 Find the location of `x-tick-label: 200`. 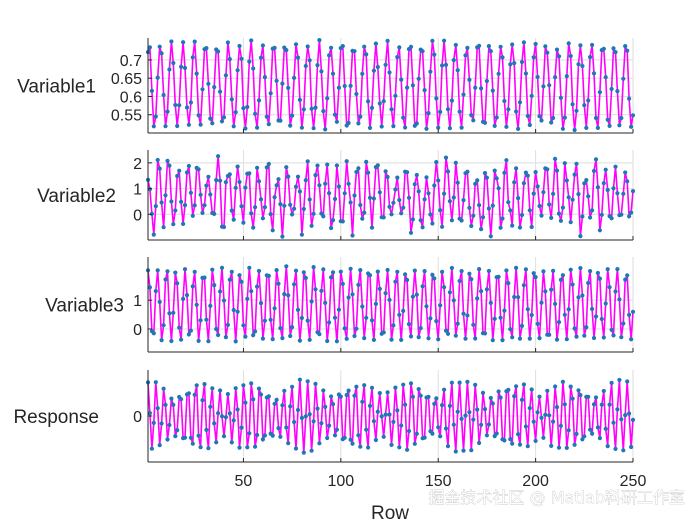

x-tick-label: 200 is located at coordinates (535, 481).